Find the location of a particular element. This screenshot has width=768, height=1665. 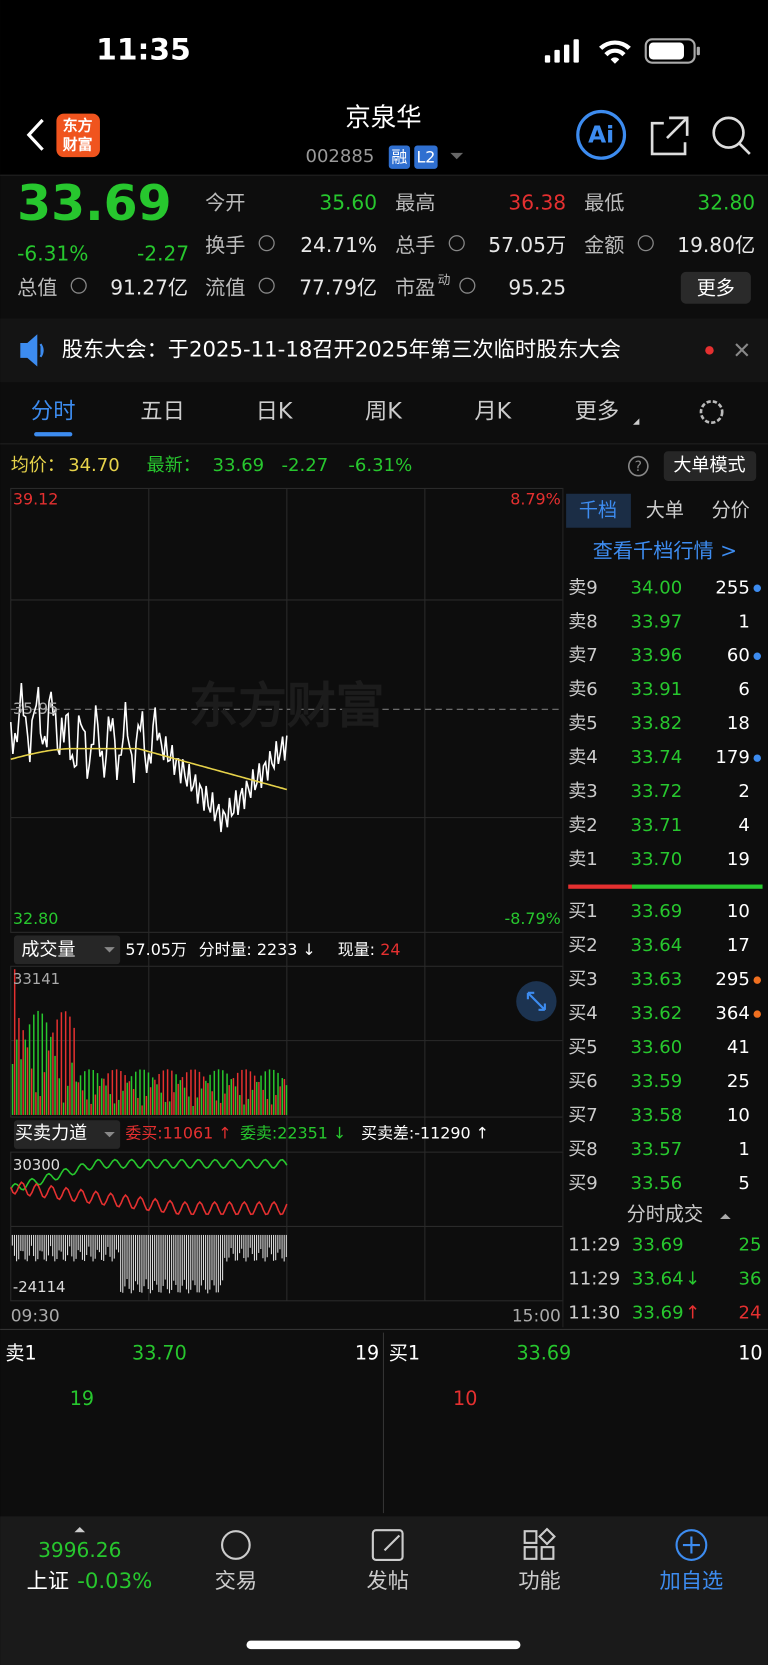

collapse-icon is located at coordinates (725, 1216).